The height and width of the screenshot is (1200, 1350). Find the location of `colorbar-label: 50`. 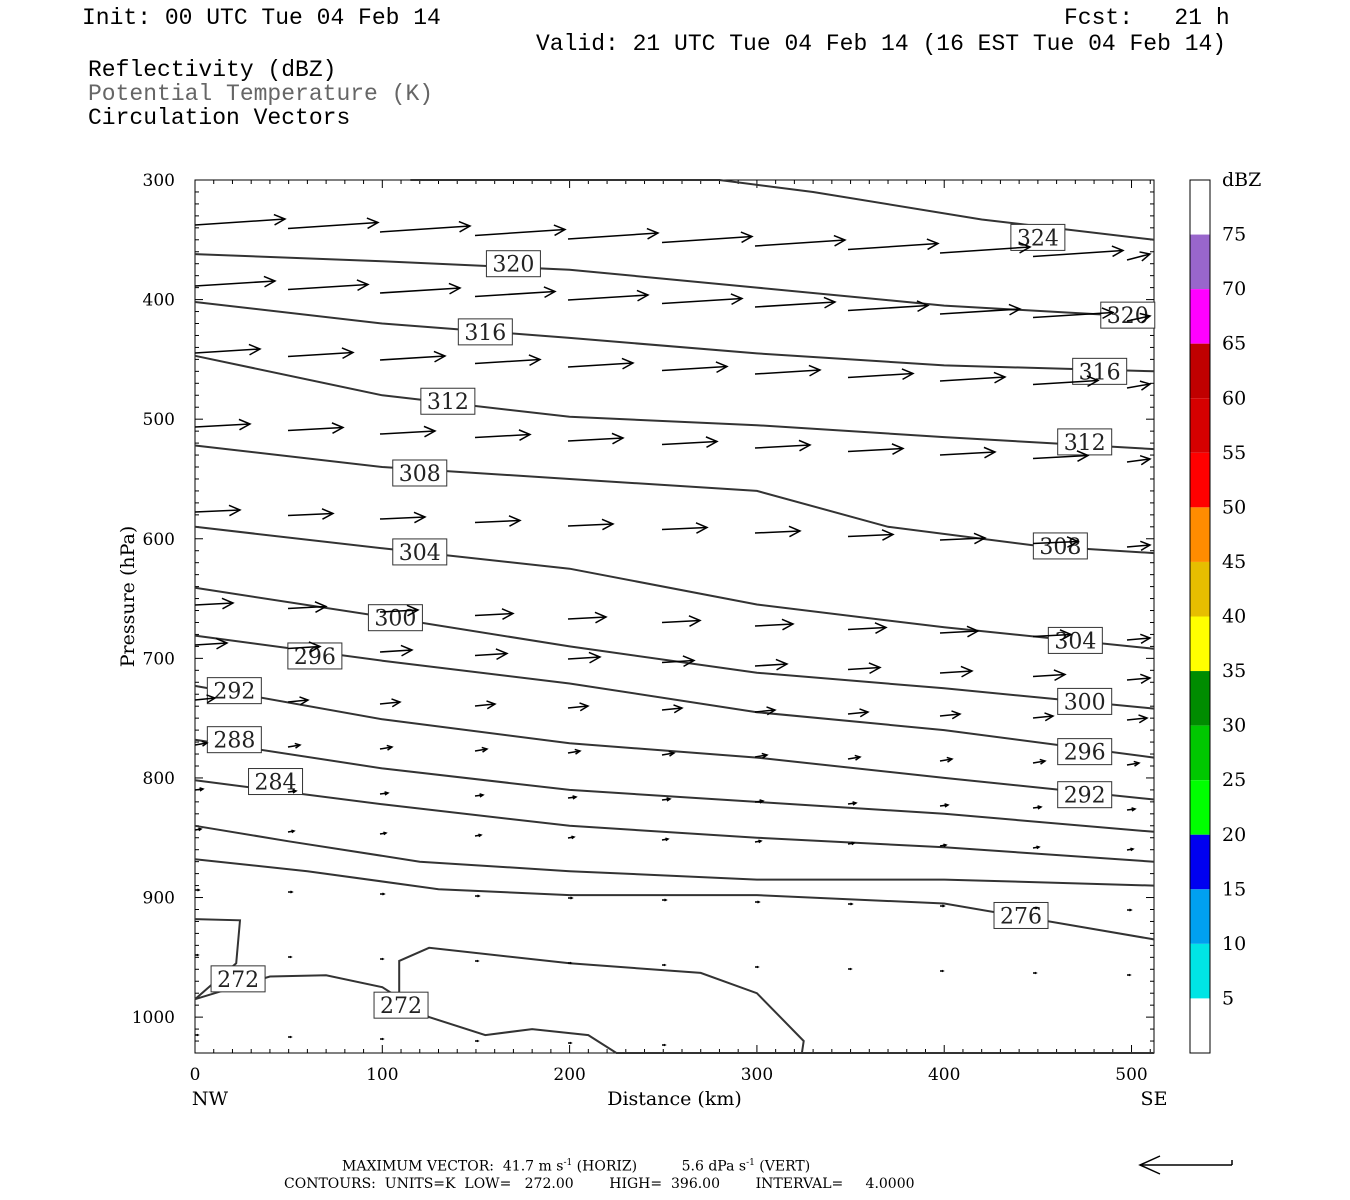

colorbar-label: 50 is located at coordinates (1234, 507).